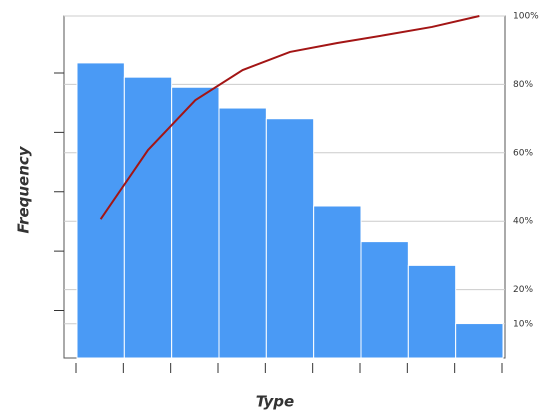 The height and width of the screenshot is (417, 550). Describe the element at coordinates (523, 85) in the screenshot. I see `y2-tick-label: 80%` at that location.